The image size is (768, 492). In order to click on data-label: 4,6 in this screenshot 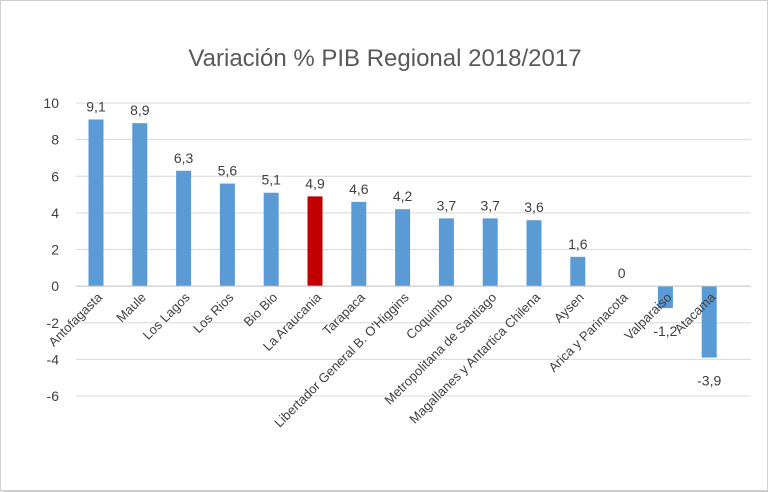, I will do `click(359, 189)`.